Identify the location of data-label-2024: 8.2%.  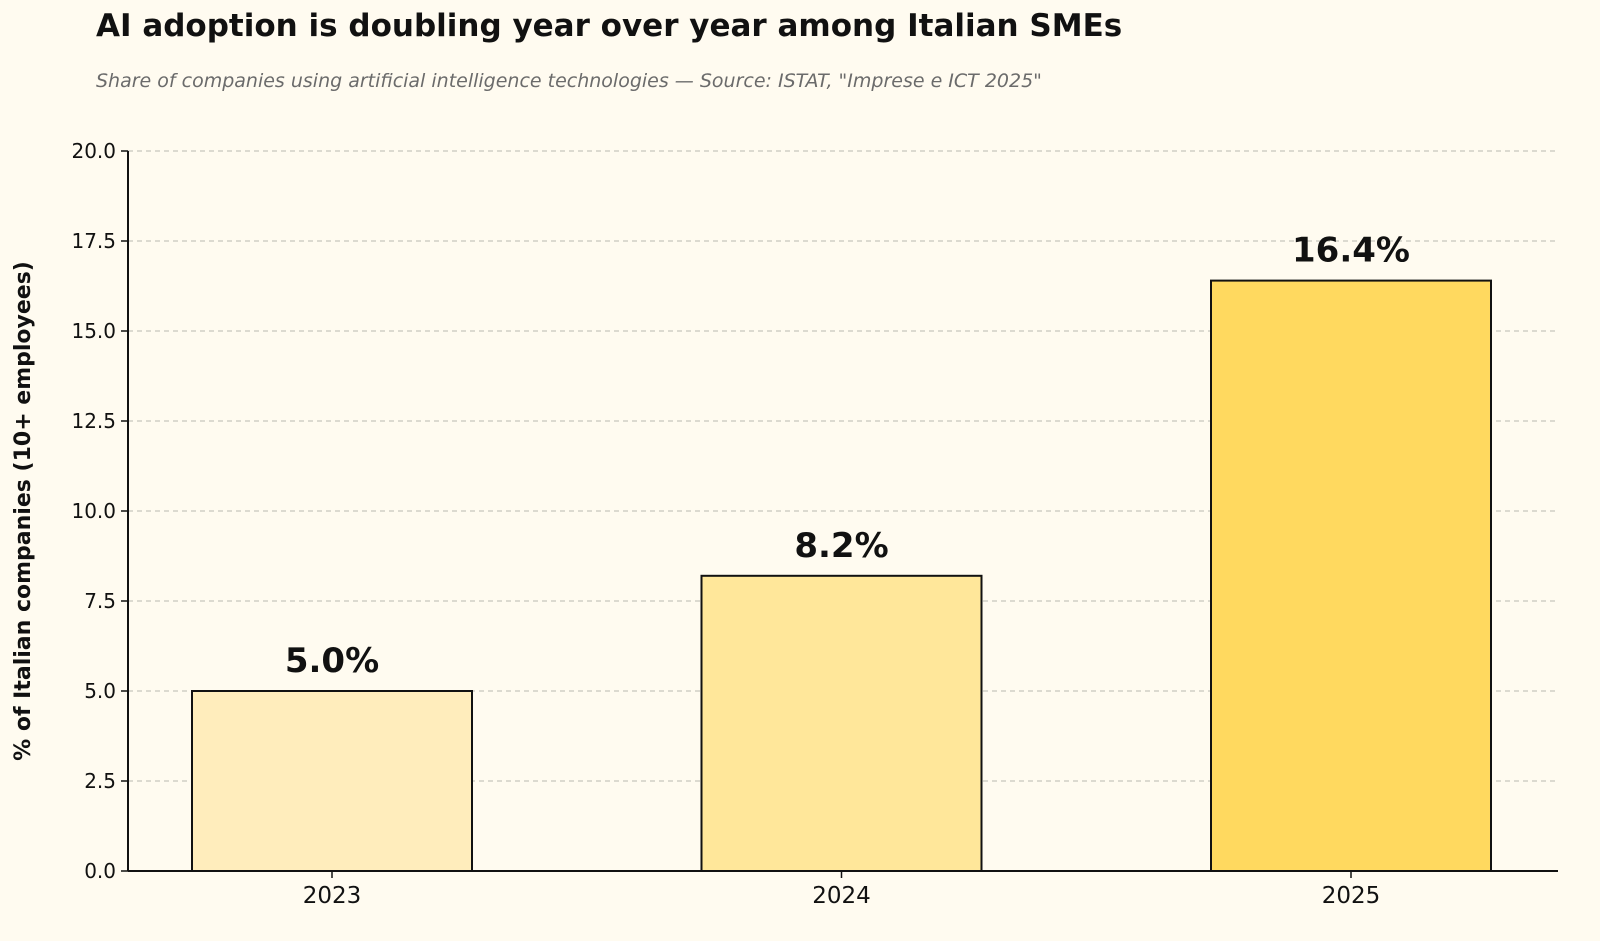
(841, 546).